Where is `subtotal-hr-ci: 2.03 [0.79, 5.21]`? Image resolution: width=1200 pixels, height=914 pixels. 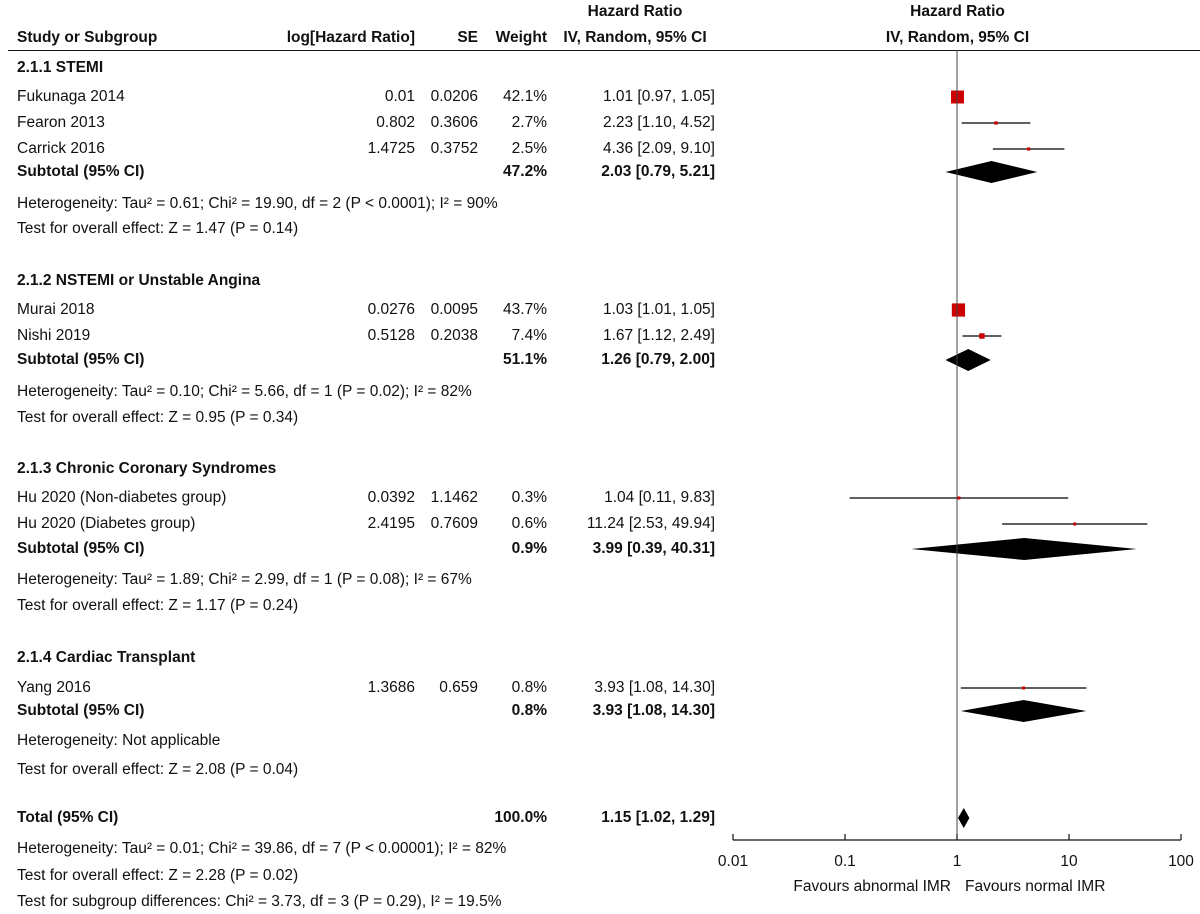 subtotal-hr-ci: 2.03 [0.79, 5.21] is located at coordinates (658, 171).